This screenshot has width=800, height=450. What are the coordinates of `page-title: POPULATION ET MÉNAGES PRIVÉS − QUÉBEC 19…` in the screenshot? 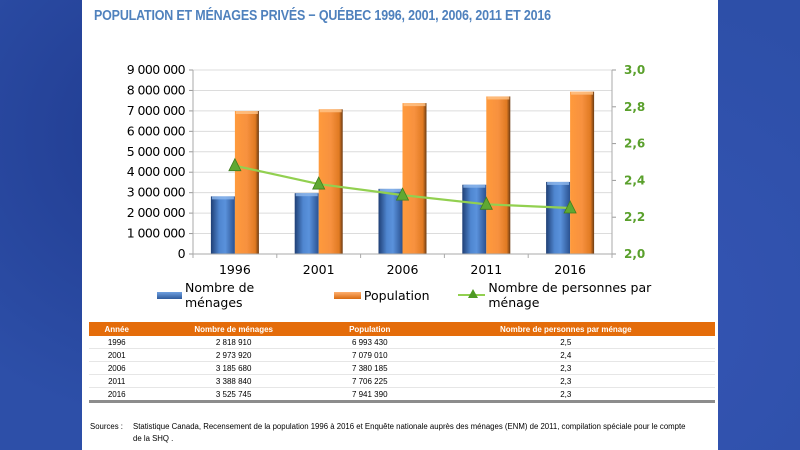 It's located at (322, 16).